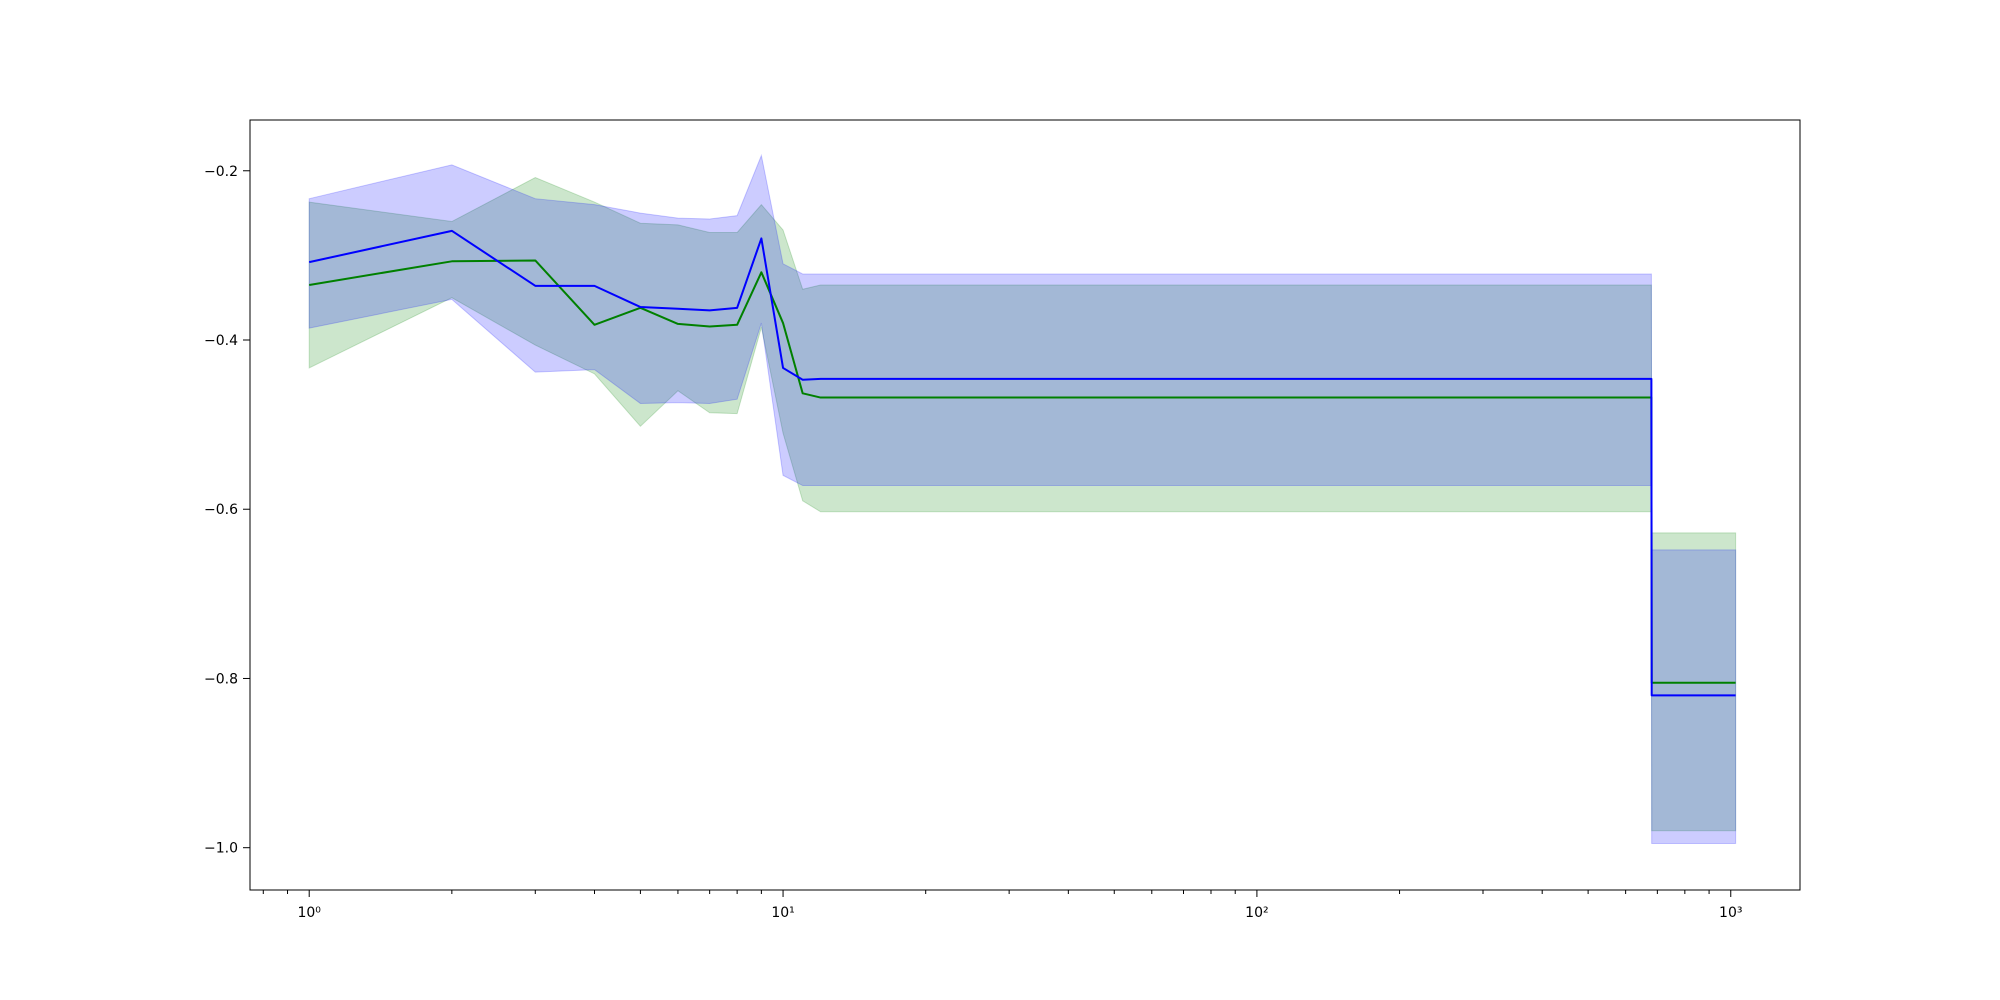 The image size is (2000, 1000). What do you see at coordinates (221, 679) in the screenshot?
I see `y-tick-label: −0.8` at bounding box center [221, 679].